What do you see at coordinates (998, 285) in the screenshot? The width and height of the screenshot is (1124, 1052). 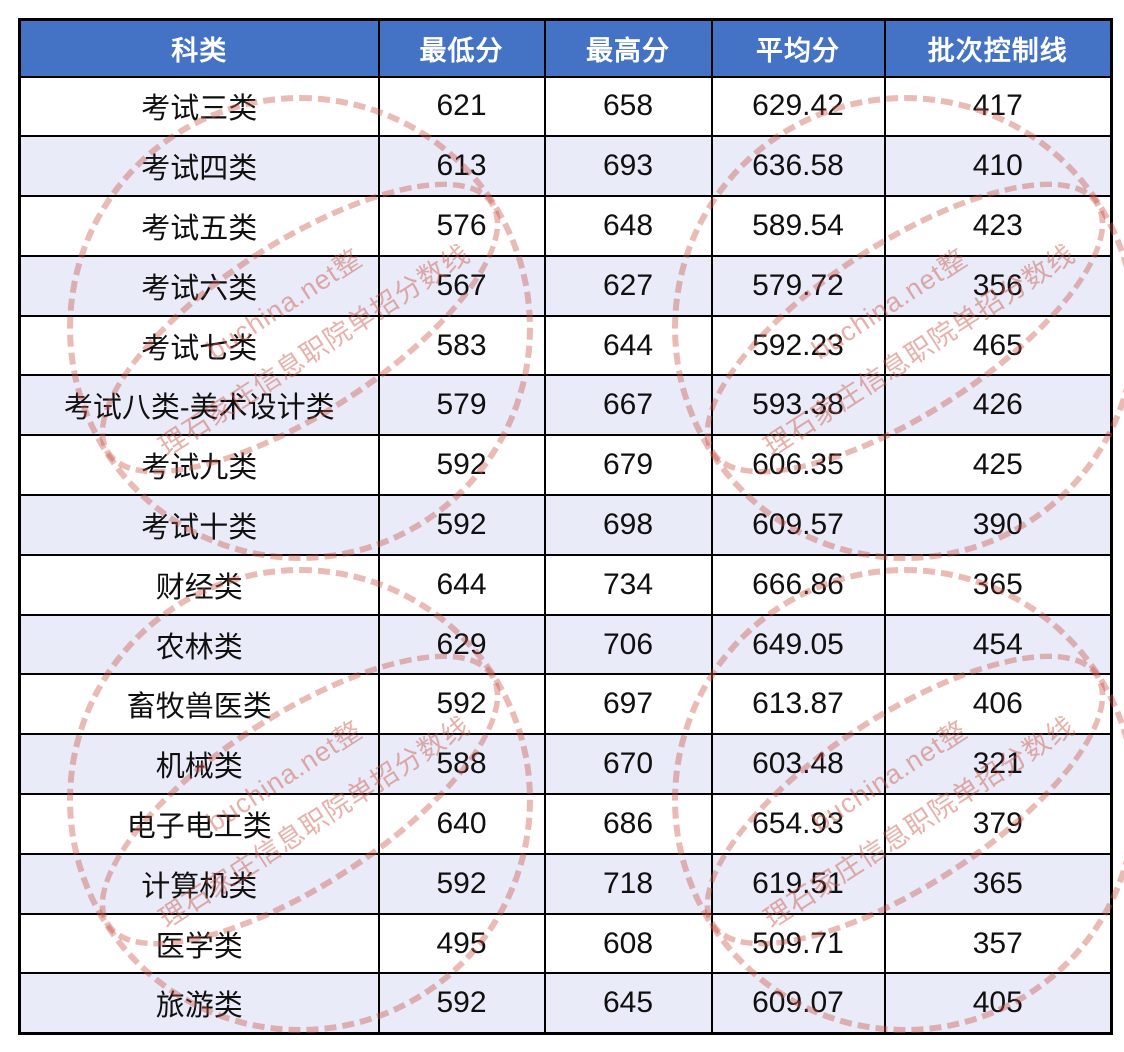 I see `value-cell: 356` at bounding box center [998, 285].